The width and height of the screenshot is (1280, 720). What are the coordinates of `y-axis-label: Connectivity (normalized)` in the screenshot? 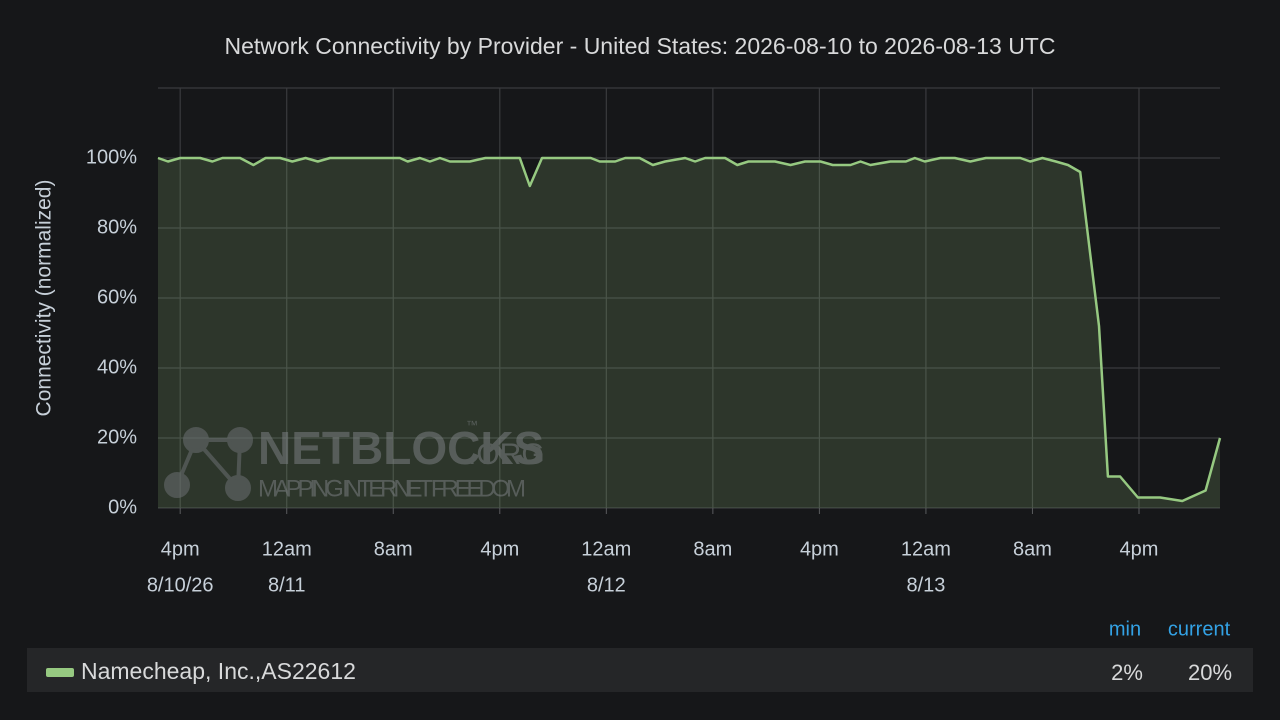 It's located at (44, 298).